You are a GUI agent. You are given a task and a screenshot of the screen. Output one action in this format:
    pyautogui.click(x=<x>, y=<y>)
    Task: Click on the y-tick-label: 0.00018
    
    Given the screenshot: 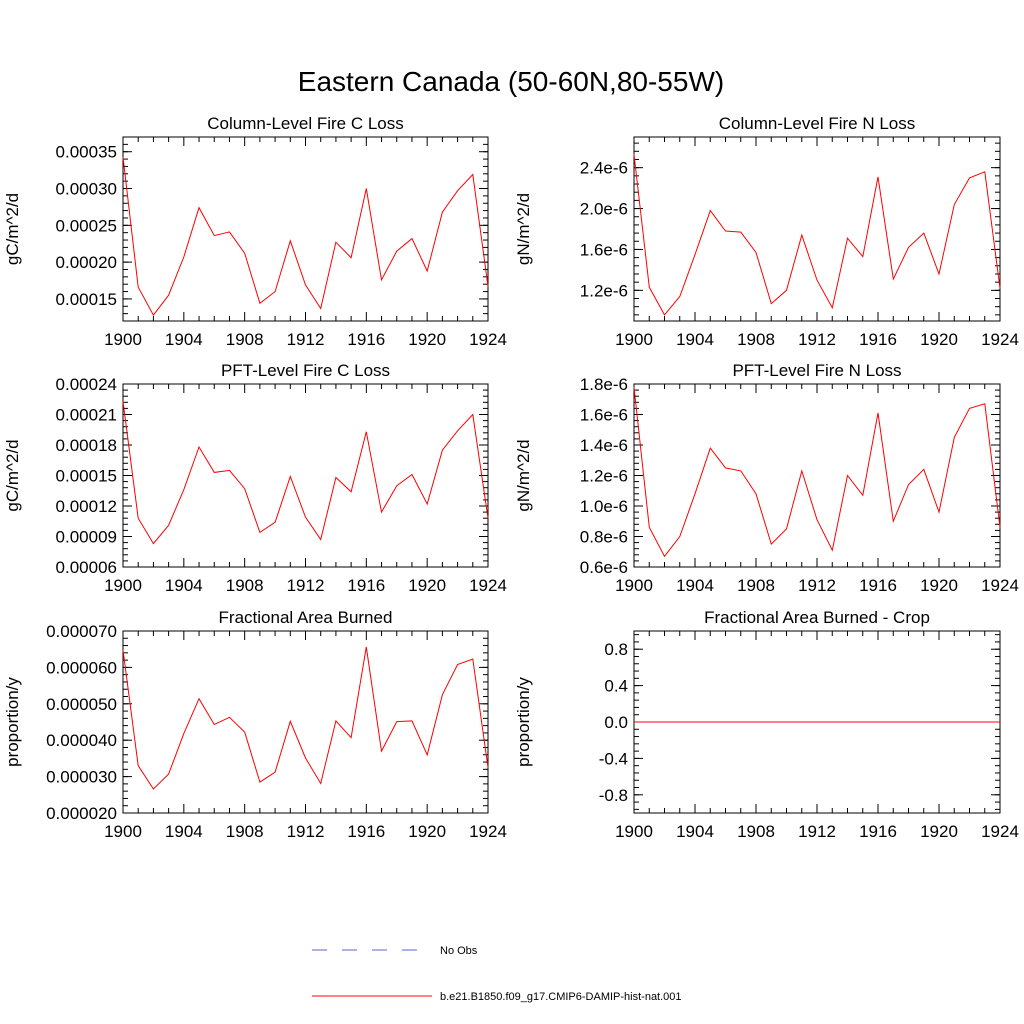 What is the action you would take?
    pyautogui.click(x=86, y=445)
    